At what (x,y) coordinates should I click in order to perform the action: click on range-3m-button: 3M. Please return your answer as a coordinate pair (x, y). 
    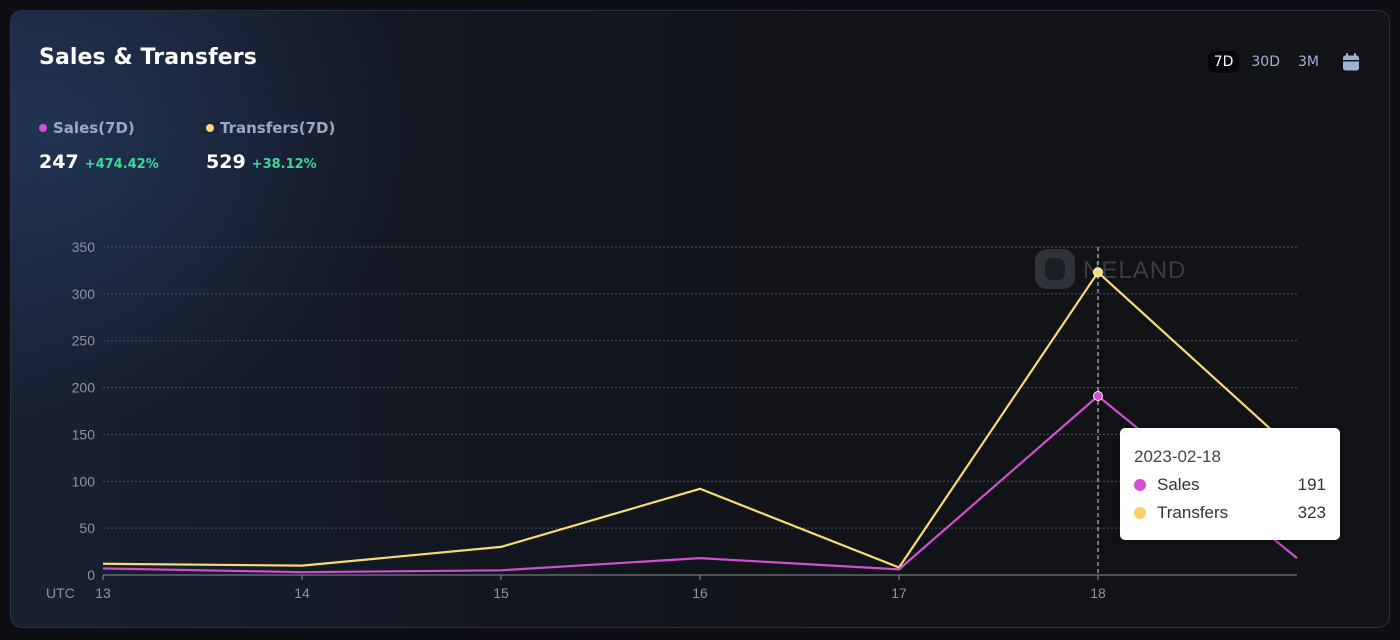
    Looking at the image, I should click on (1308, 62).